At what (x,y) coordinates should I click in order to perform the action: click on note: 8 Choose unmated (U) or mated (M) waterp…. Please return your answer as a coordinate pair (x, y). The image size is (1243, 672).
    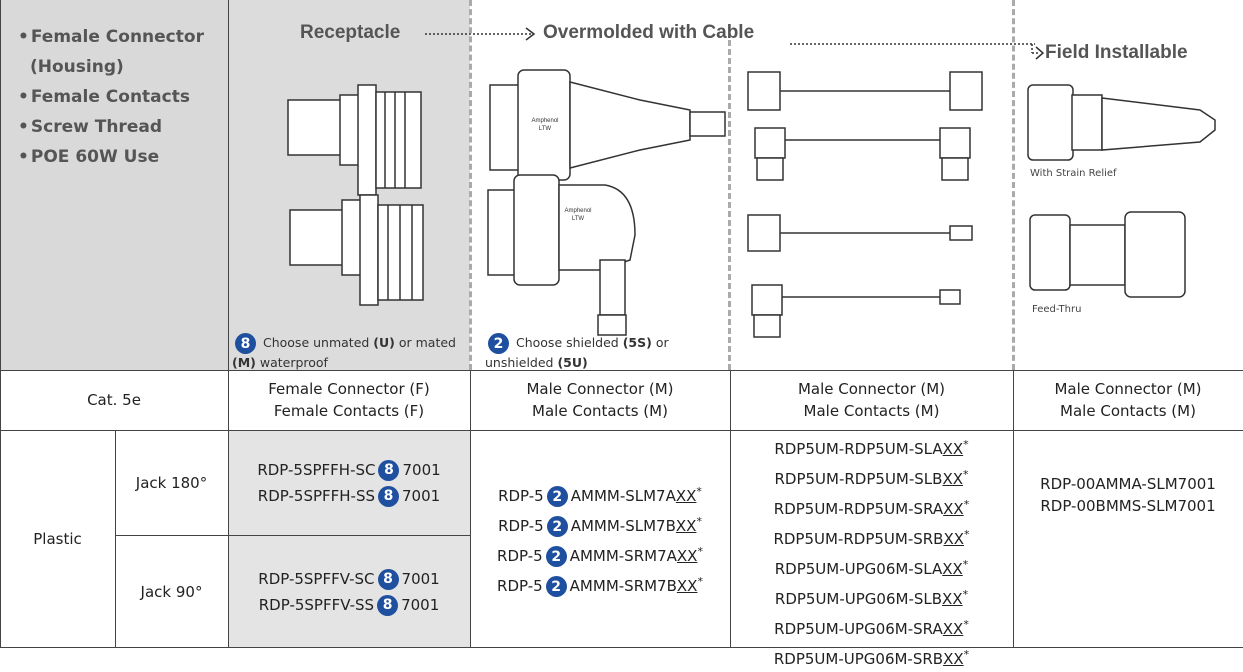
    Looking at the image, I should click on (350, 352).